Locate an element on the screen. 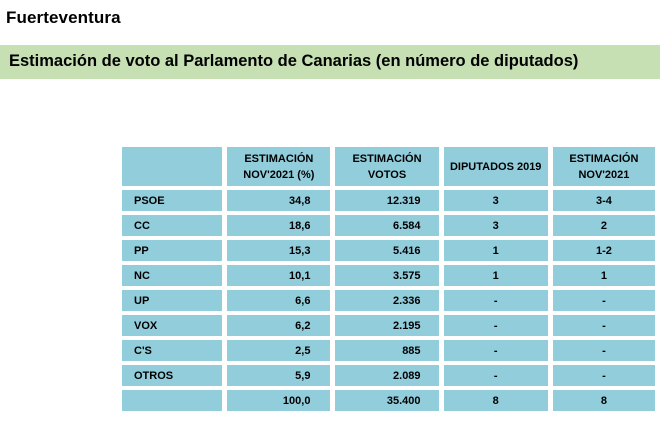 This screenshot has height=432, width=660. cell-votes: 3.575 is located at coordinates (387, 275).